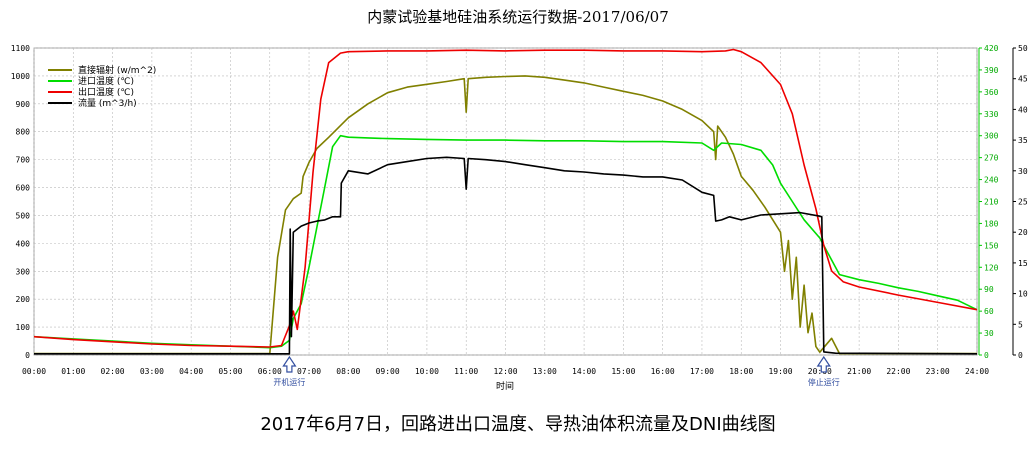 The height and width of the screenshot is (453, 1036). Describe the element at coordinates (270, 371) in the screenshot. I see `x-tick-label: 06:00` at that location.